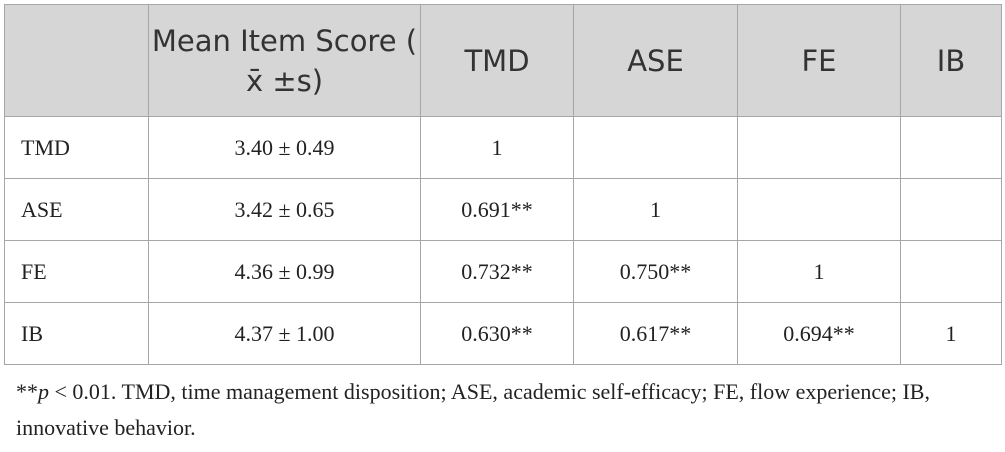 The width and height of the screenshot is (1005, 452). Describe the element at coordinates (76, 333) in the screenshot. I see `row-label: IB` at that location.